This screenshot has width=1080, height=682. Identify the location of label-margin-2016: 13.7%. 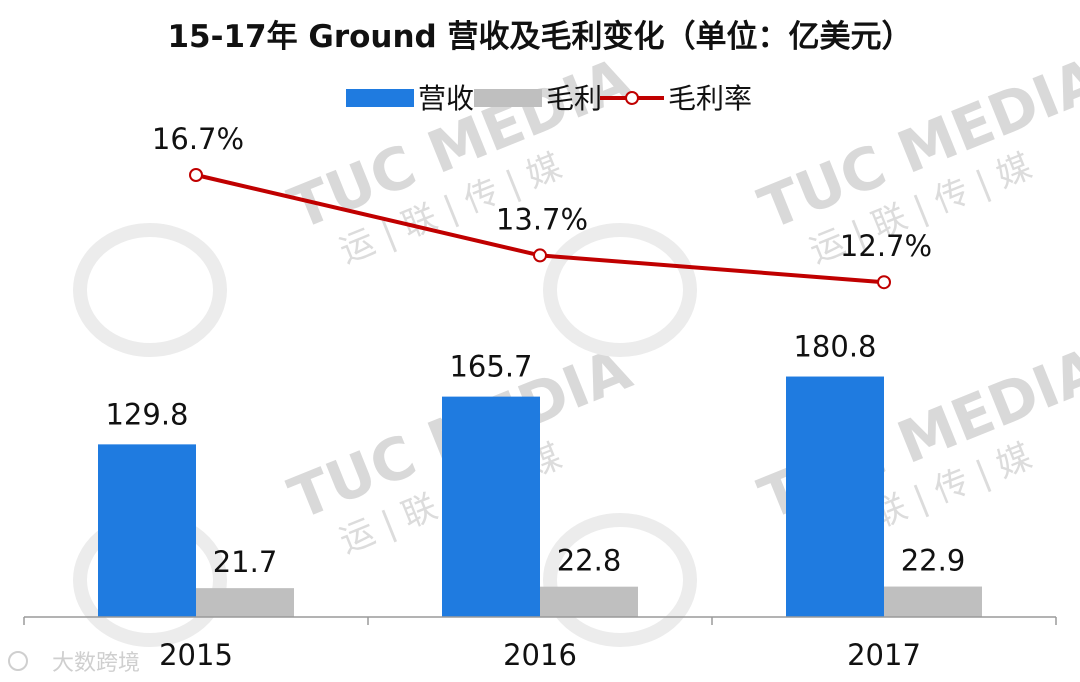
(542, 219).